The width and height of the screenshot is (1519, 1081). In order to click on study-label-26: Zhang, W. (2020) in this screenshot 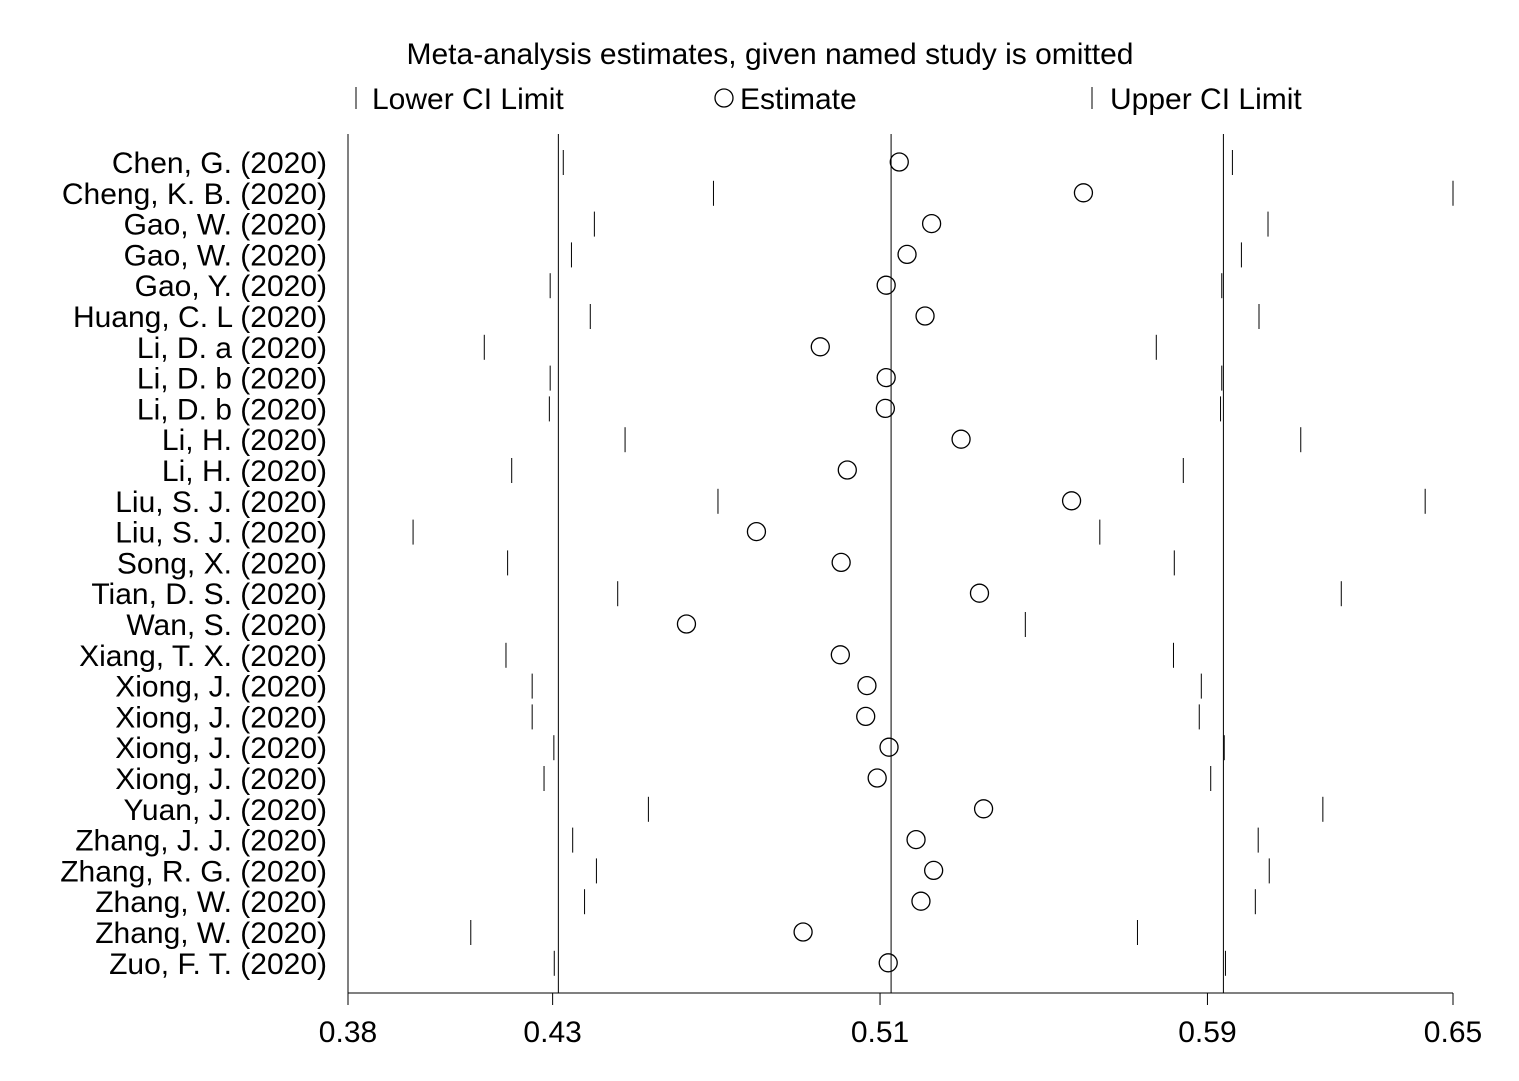, I will do `click(211, 933)`.